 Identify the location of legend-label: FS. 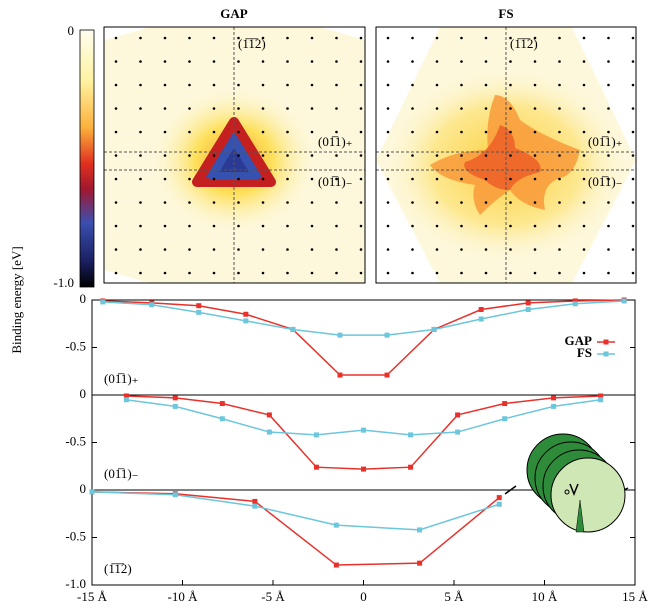
(584, 352).